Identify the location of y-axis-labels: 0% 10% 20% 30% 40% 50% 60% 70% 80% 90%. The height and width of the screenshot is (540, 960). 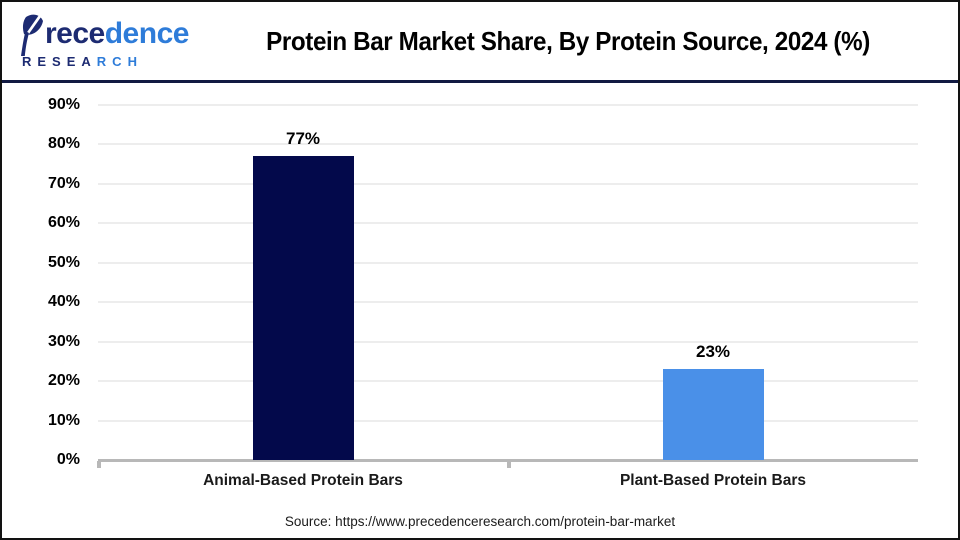
(45, 282).